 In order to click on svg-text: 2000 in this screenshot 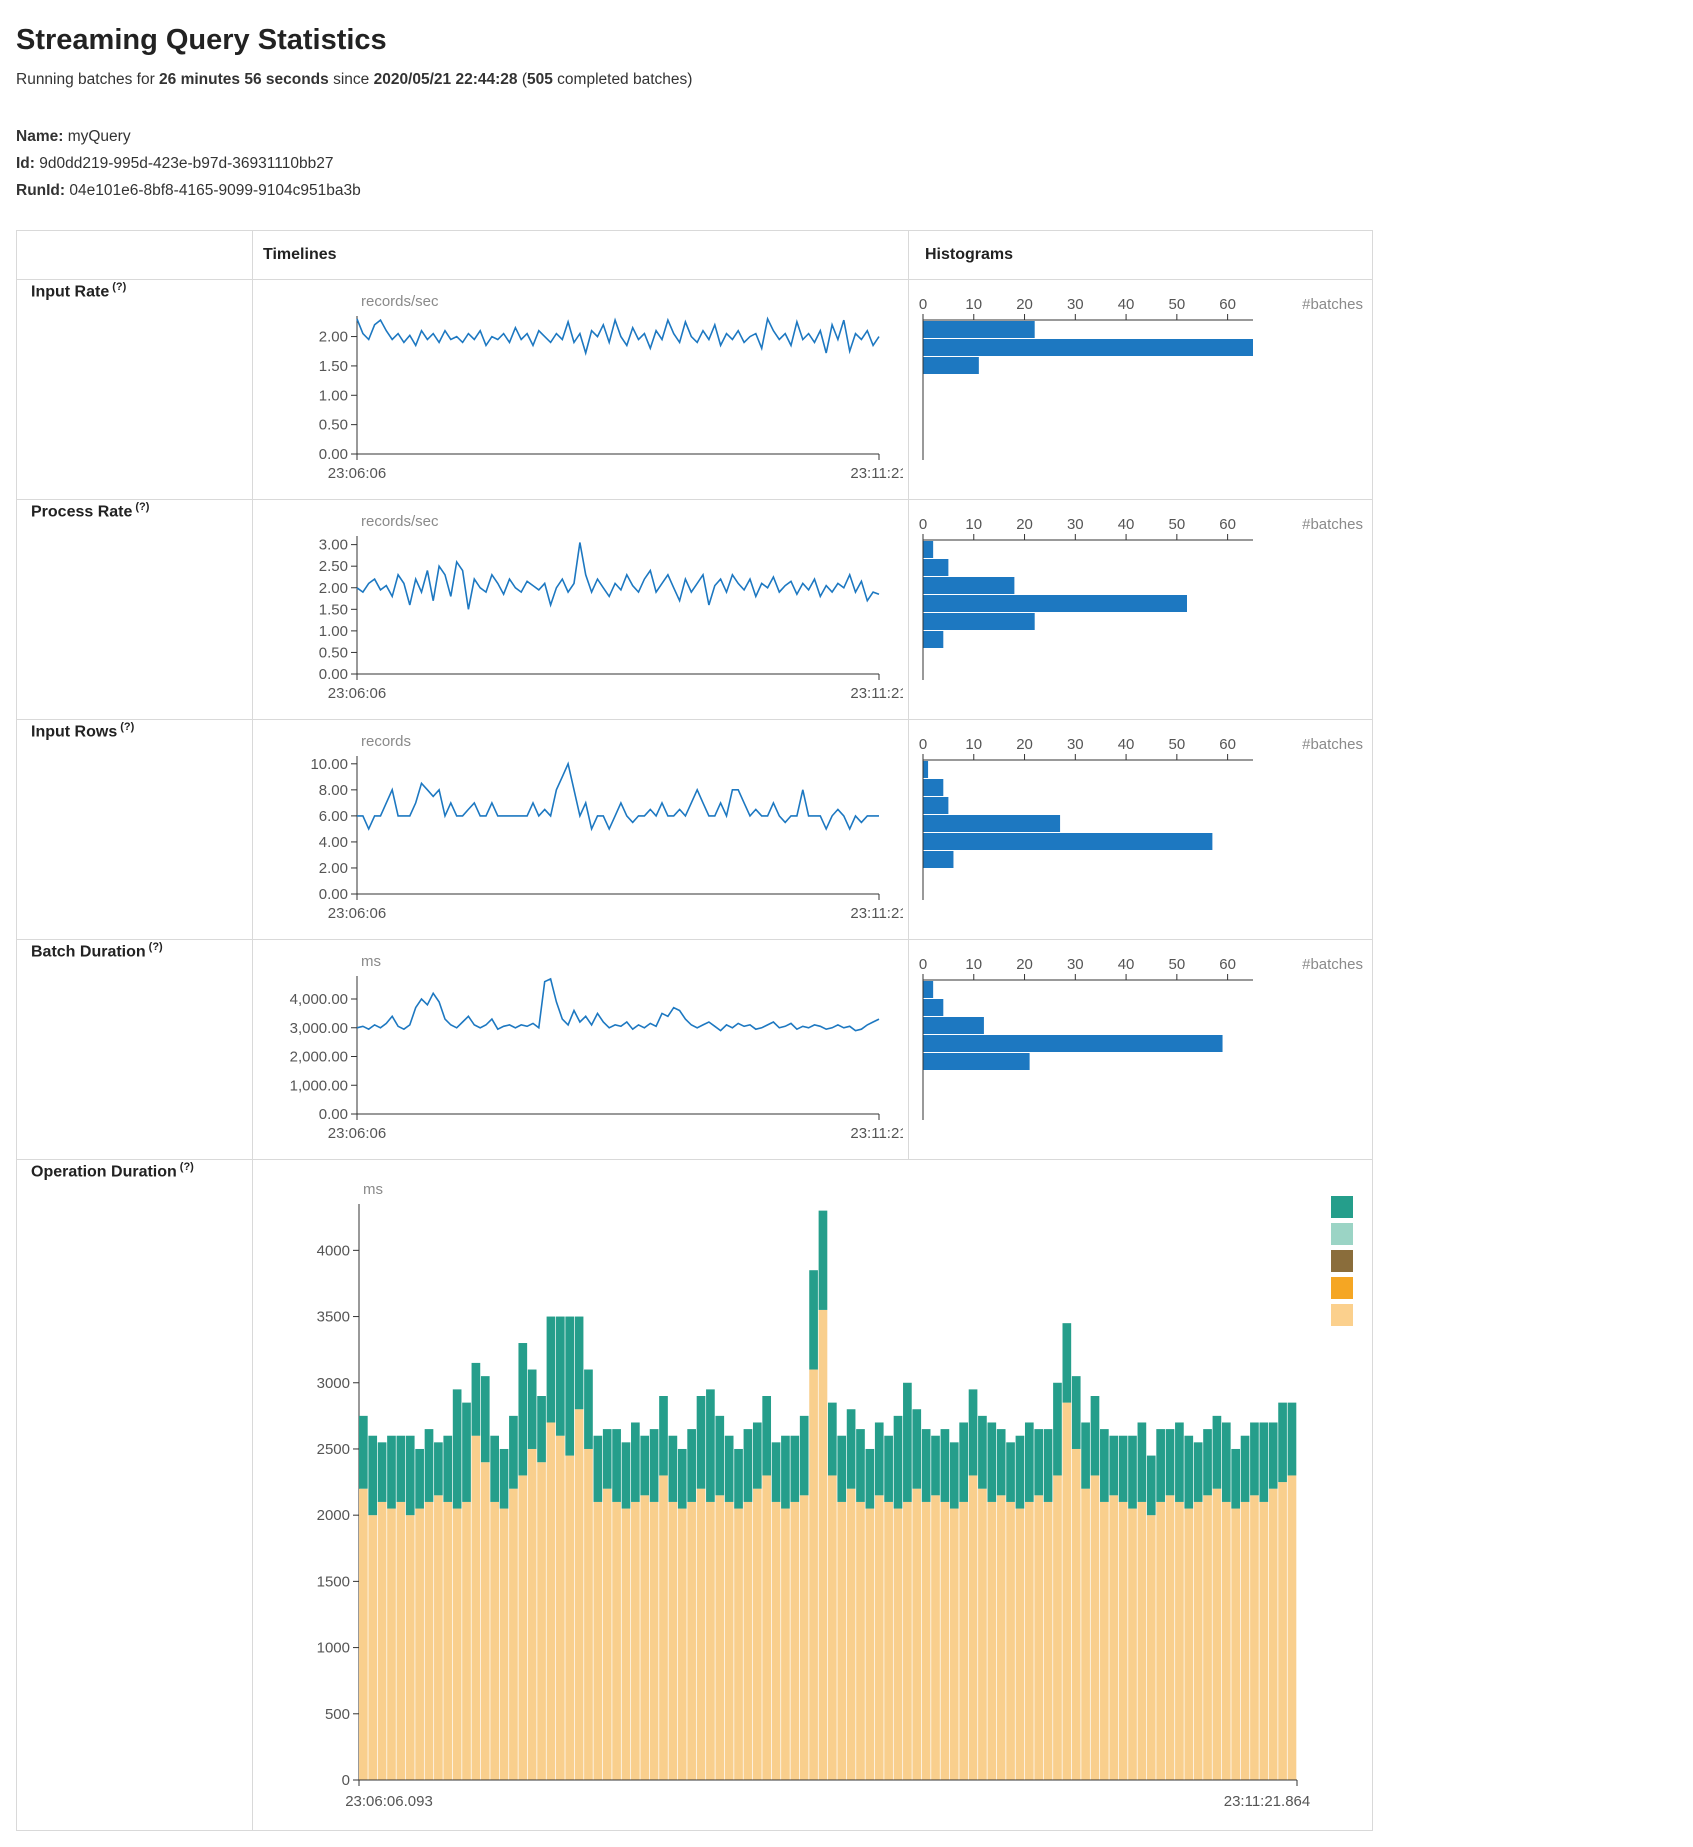, I will do `click(333, 1516)`.